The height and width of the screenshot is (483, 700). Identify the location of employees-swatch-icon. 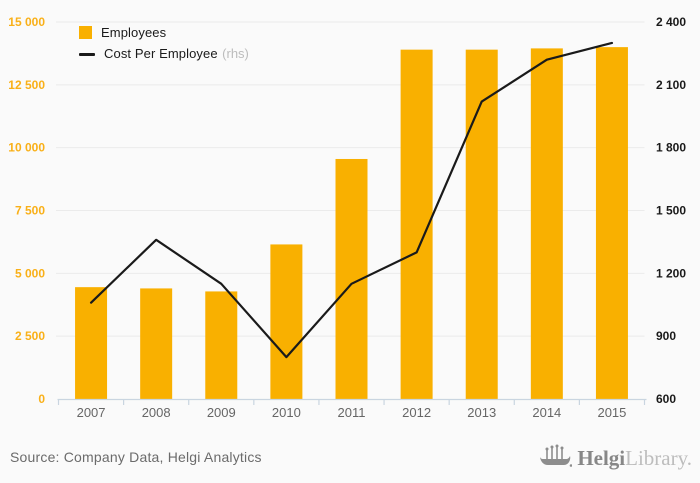
(85, 32).